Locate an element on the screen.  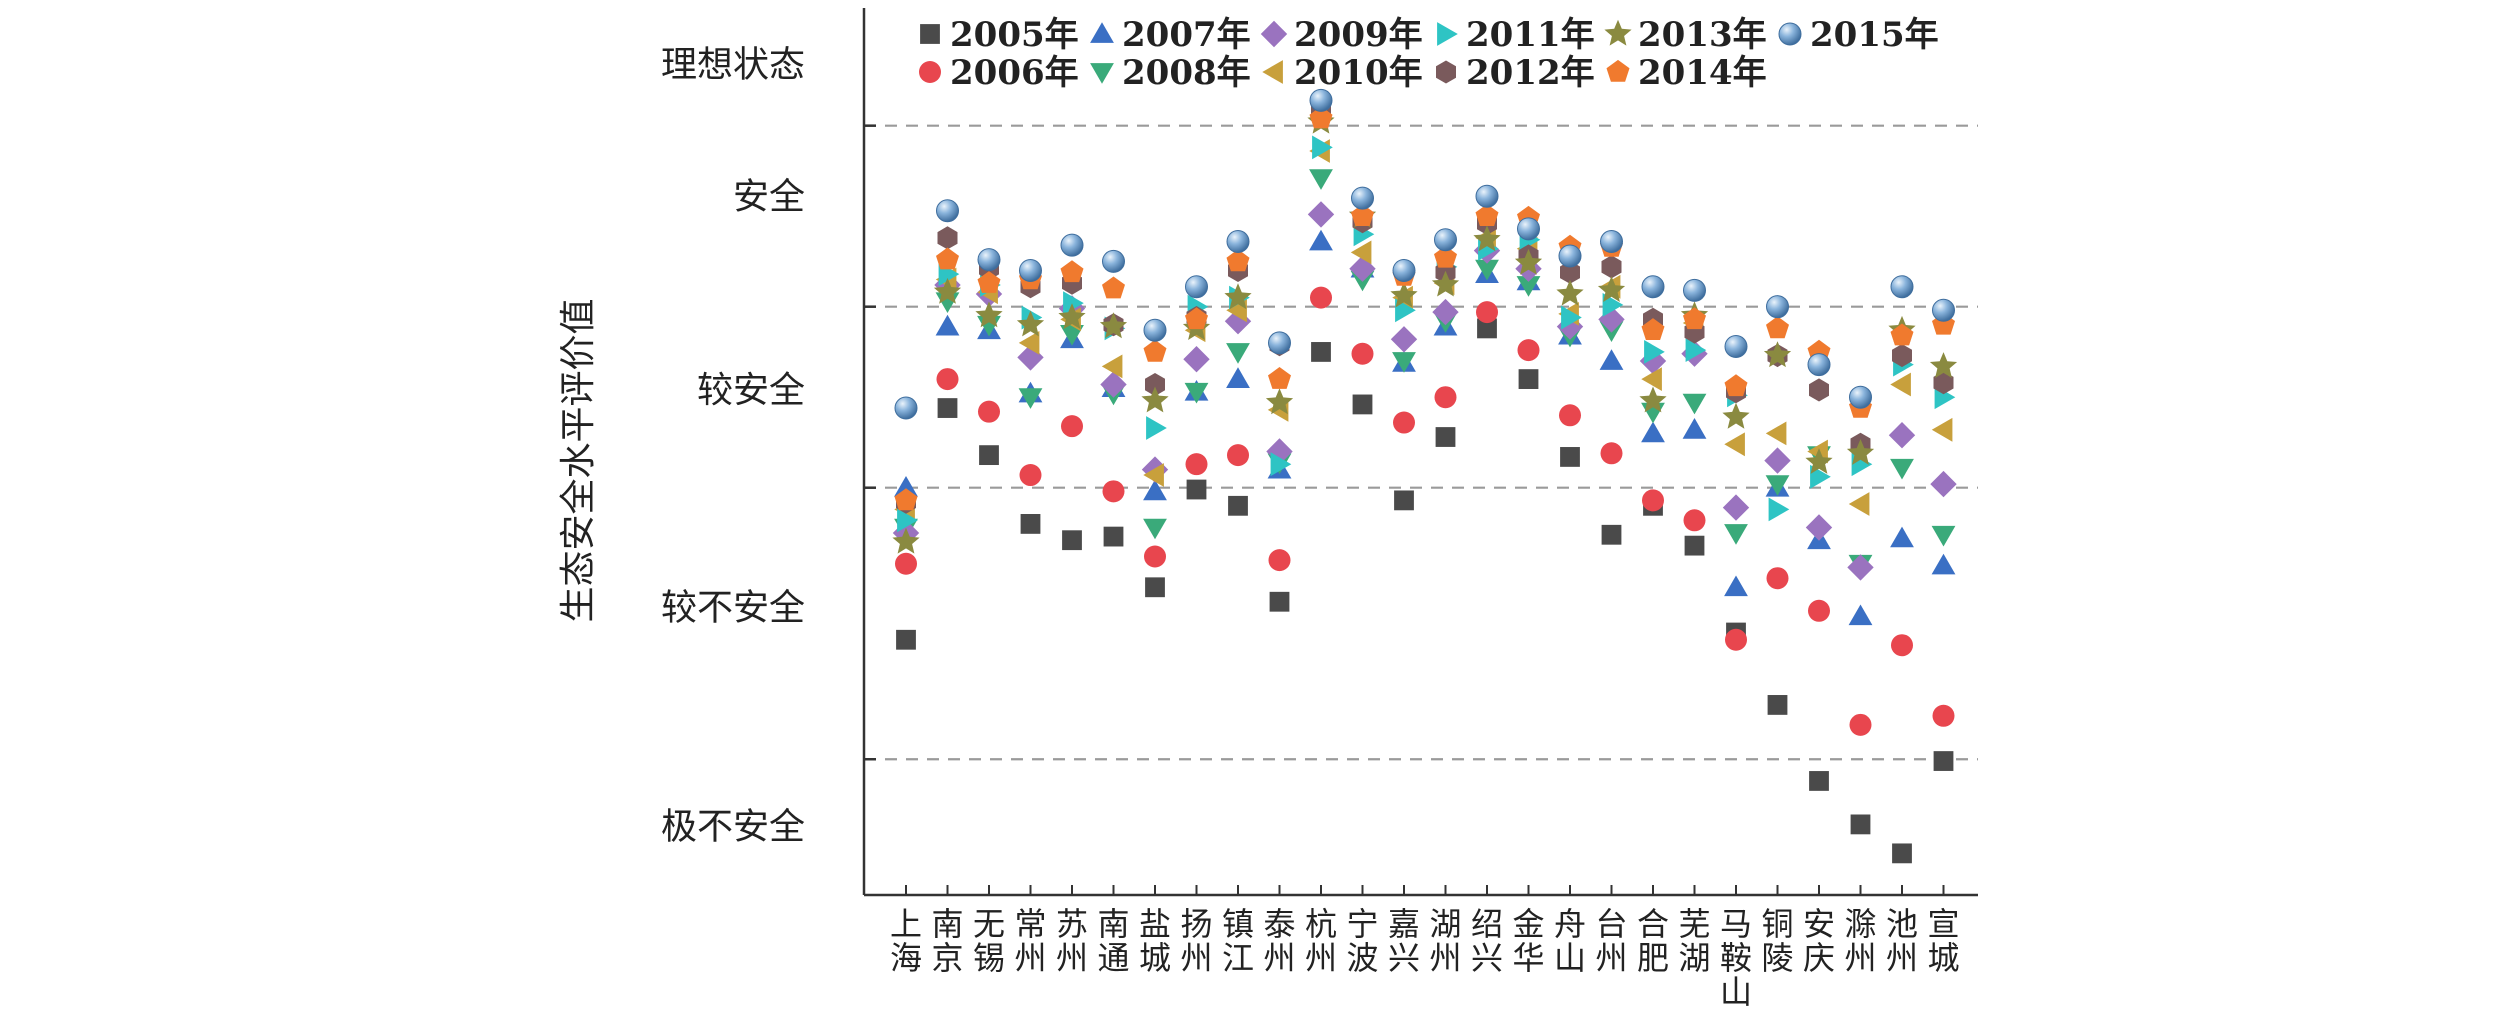
x-tick-label: 盐城 is located at coordinates (1155, 941).